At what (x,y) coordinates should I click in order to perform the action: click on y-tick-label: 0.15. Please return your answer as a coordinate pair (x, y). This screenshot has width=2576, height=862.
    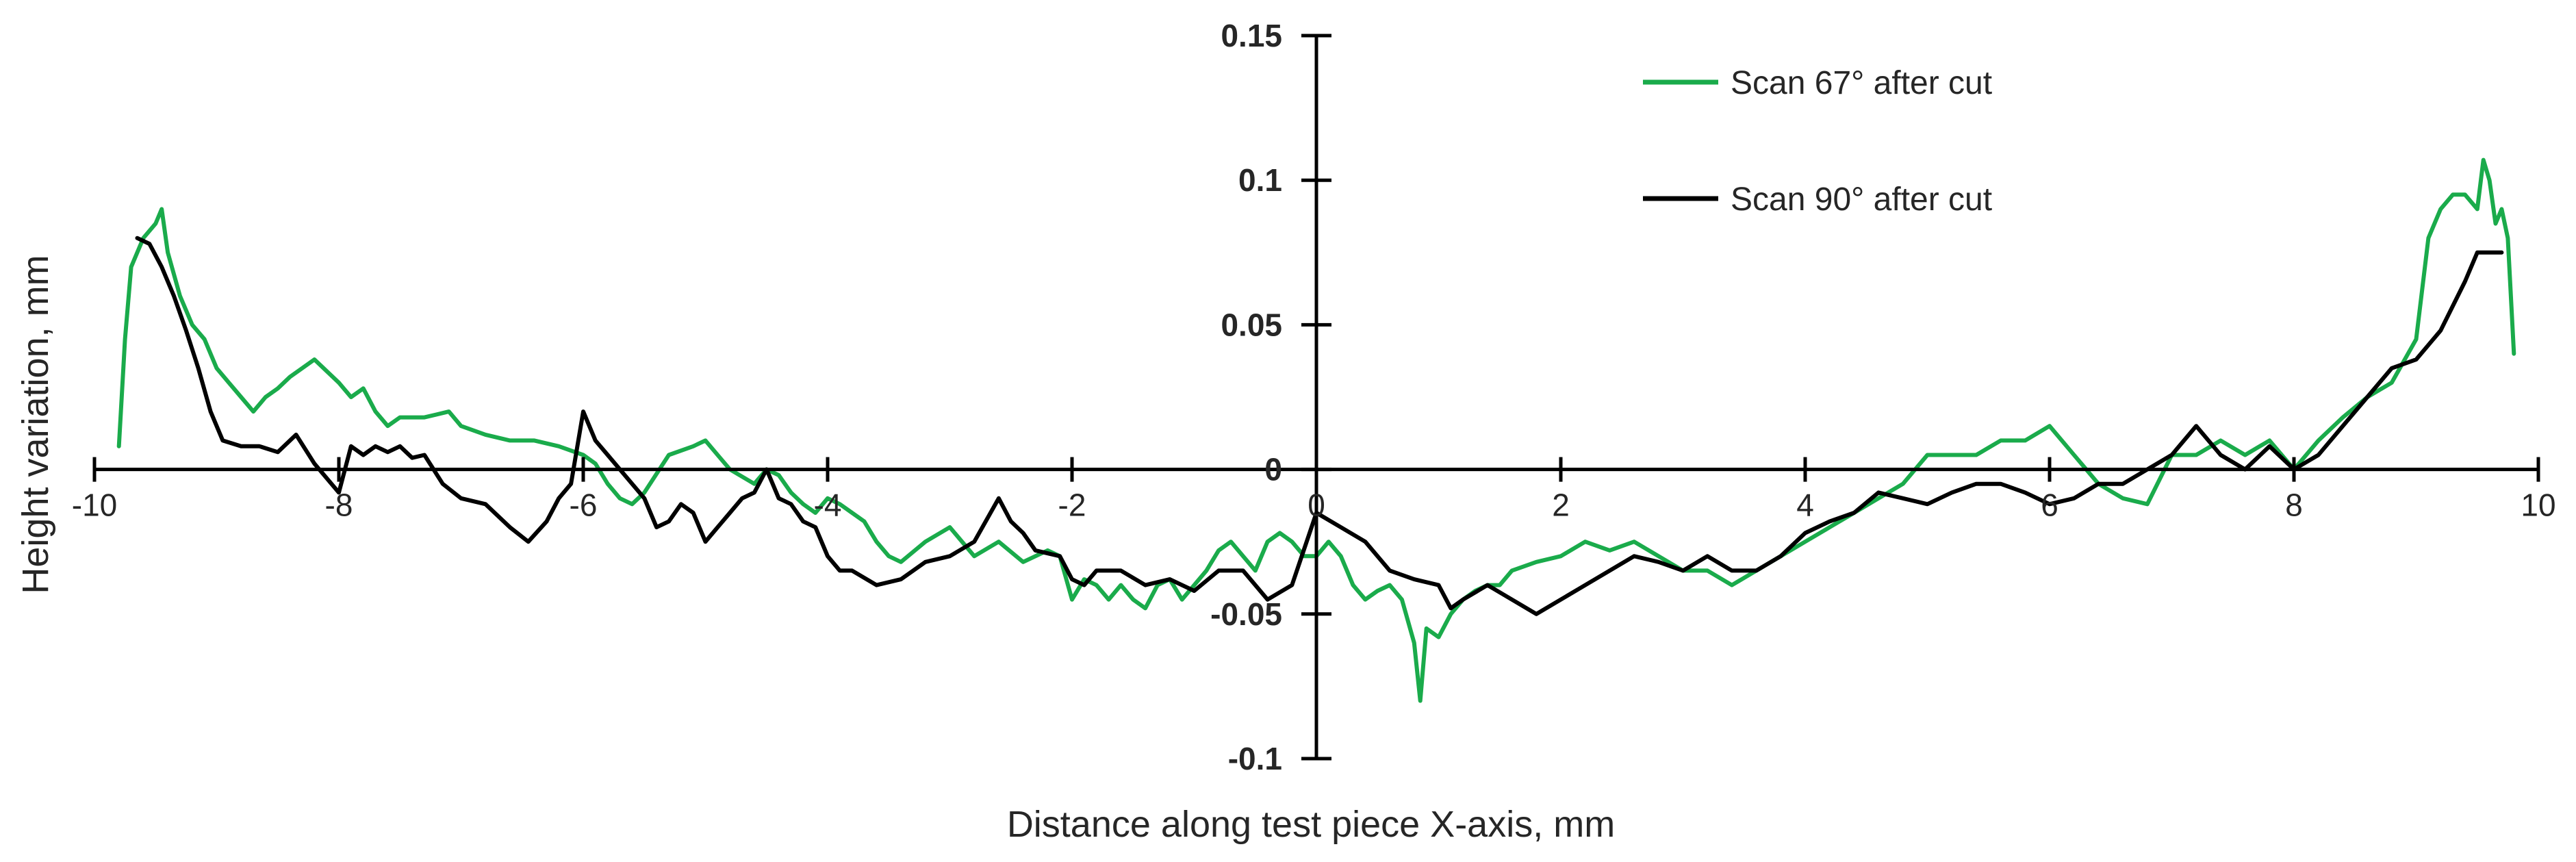
    Looking at the image, I should click on (1251, 35).